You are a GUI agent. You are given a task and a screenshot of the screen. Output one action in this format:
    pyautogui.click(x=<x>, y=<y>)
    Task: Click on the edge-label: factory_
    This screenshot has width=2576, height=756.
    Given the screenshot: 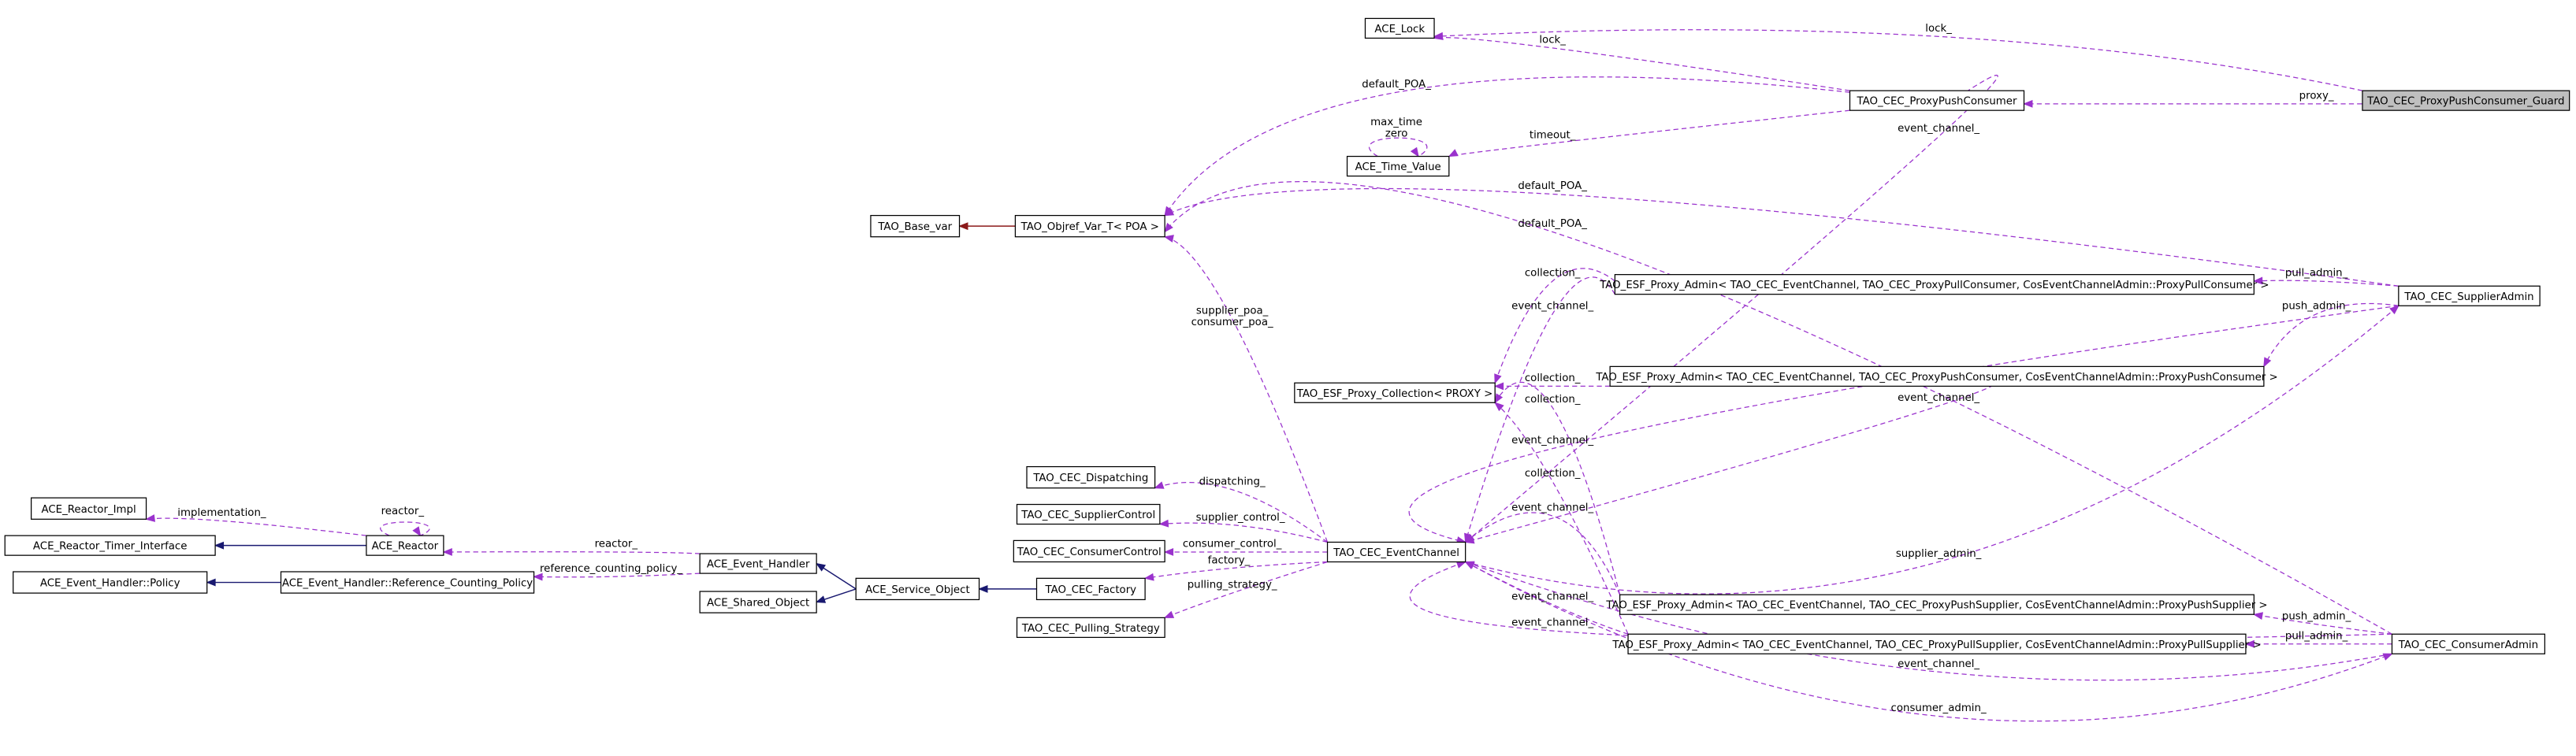 What is the action you would take?
    pyautogui.click(x=1229, y=560)
    